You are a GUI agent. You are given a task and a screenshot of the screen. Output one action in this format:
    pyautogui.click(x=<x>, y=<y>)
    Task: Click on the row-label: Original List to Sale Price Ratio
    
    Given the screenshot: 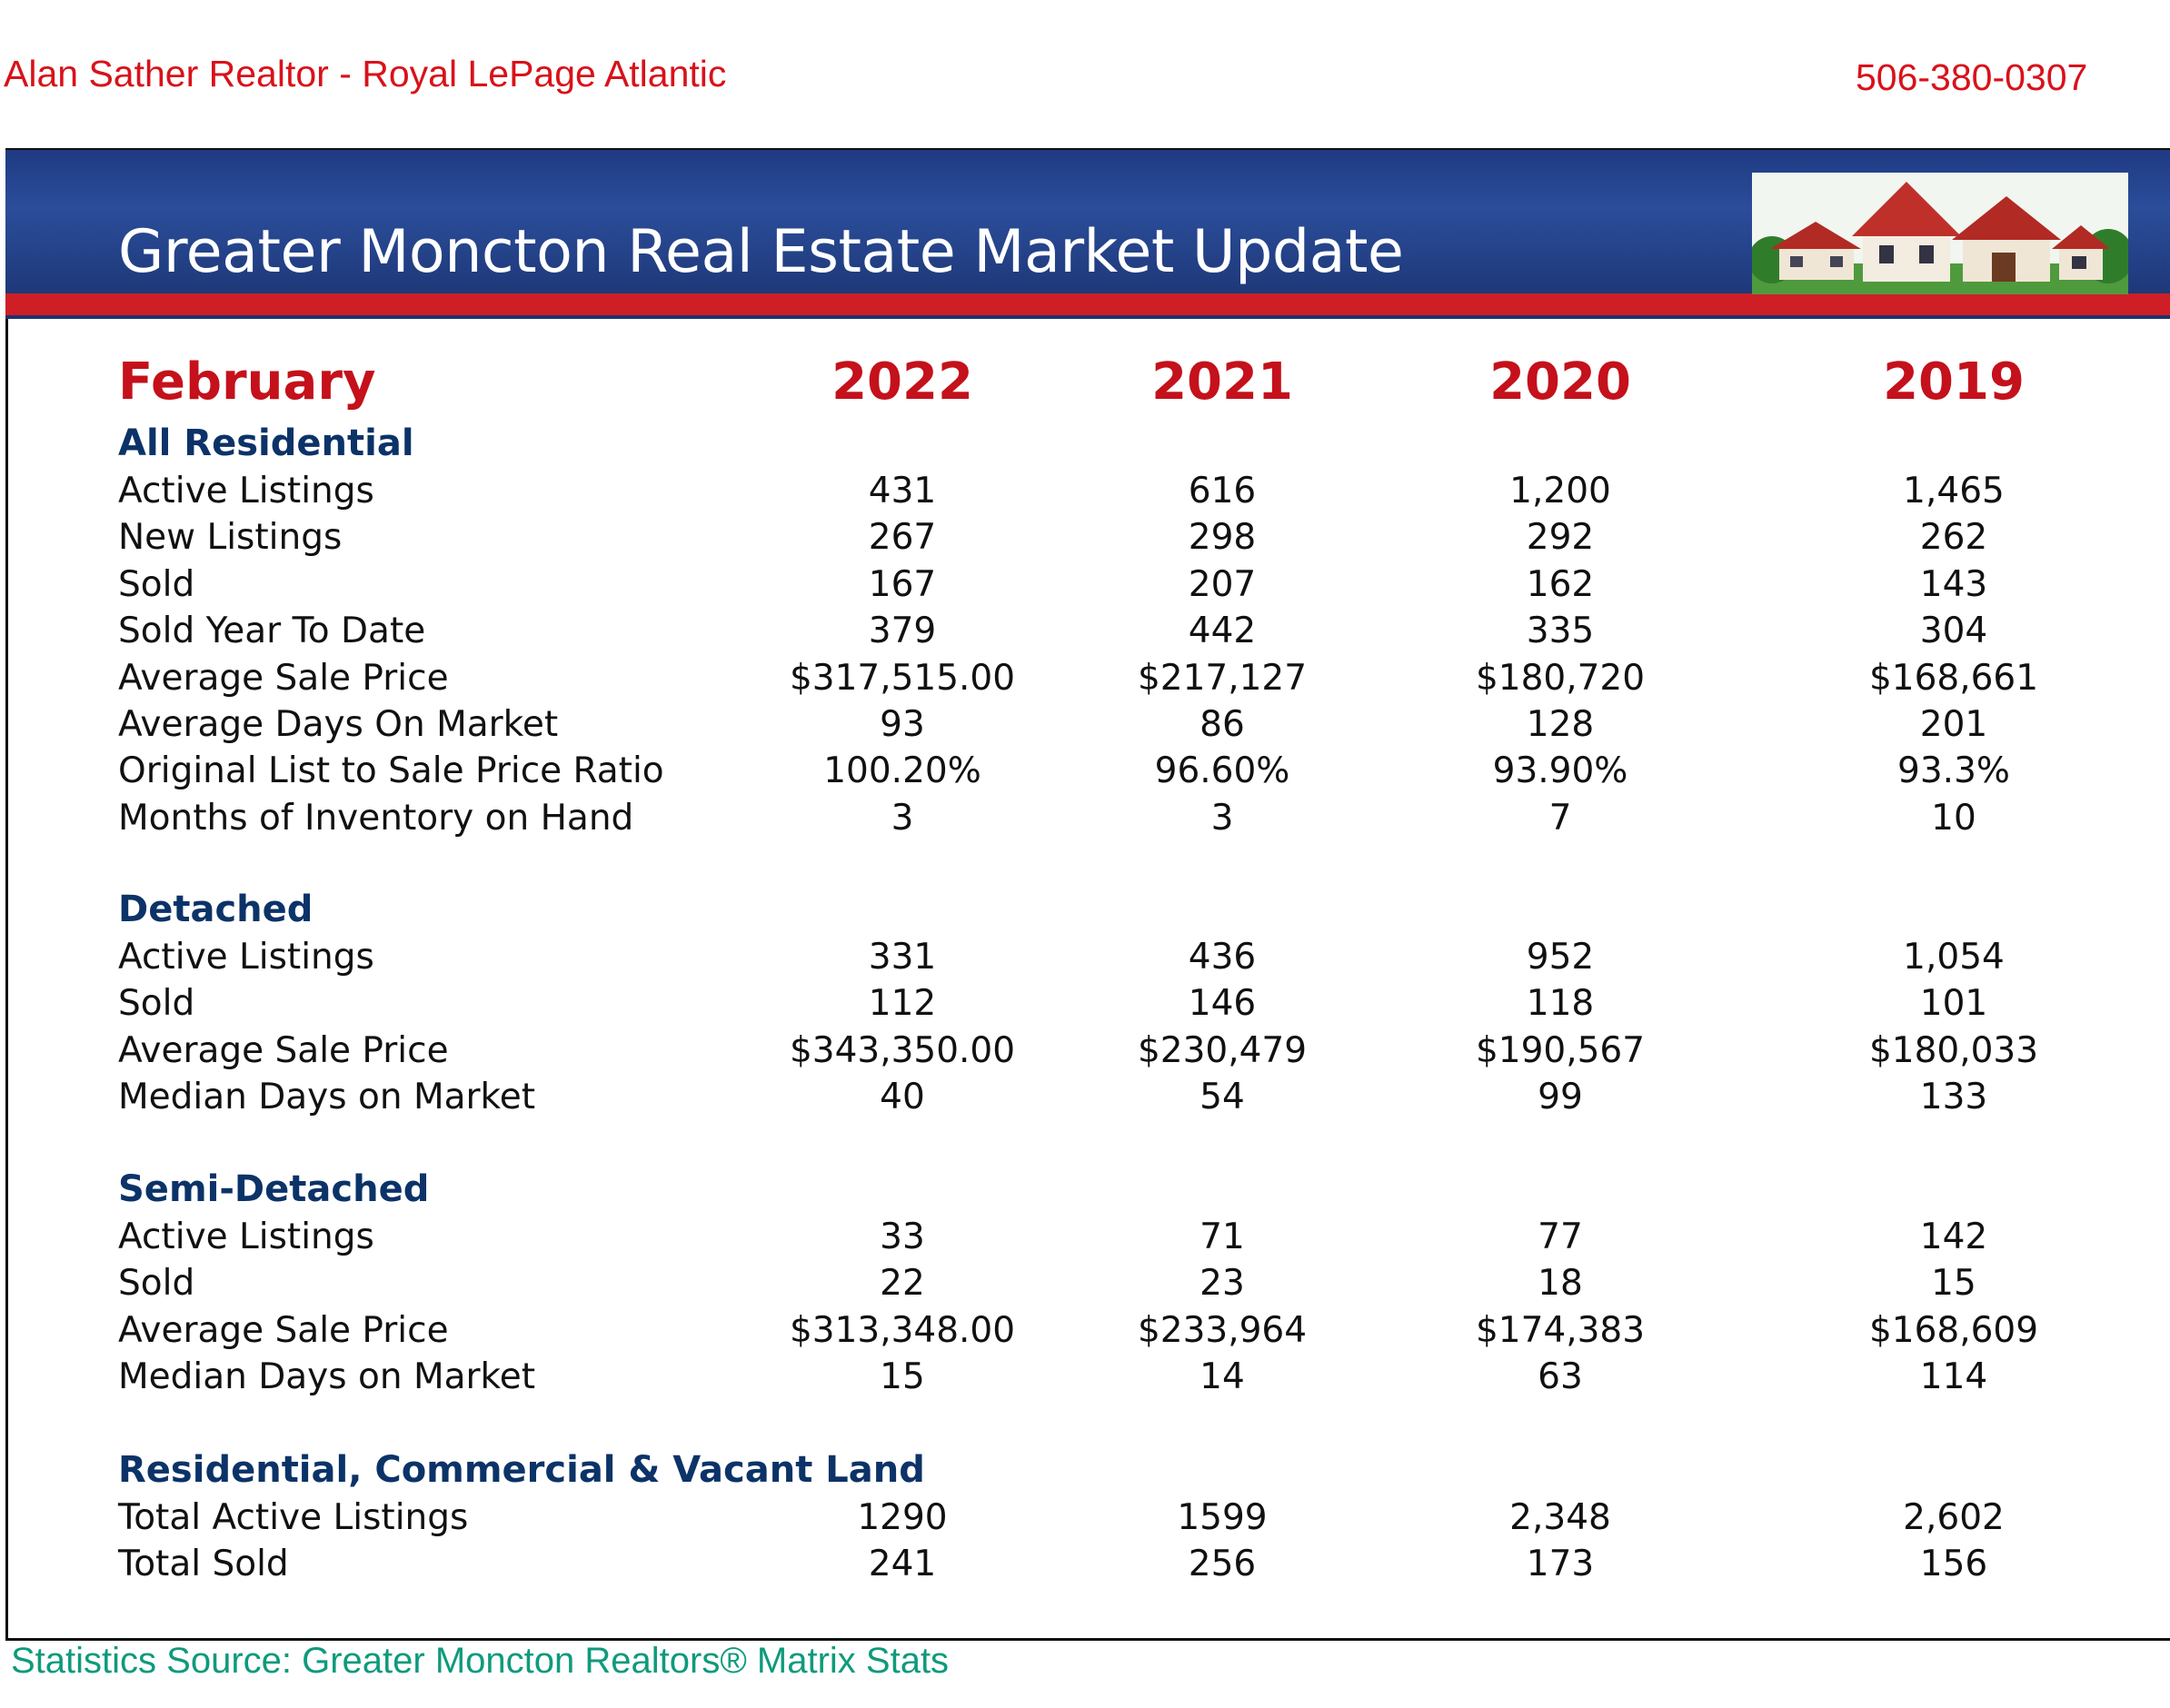 What is the action you would take?
    pyautogui.click(x=391, y=771)
    